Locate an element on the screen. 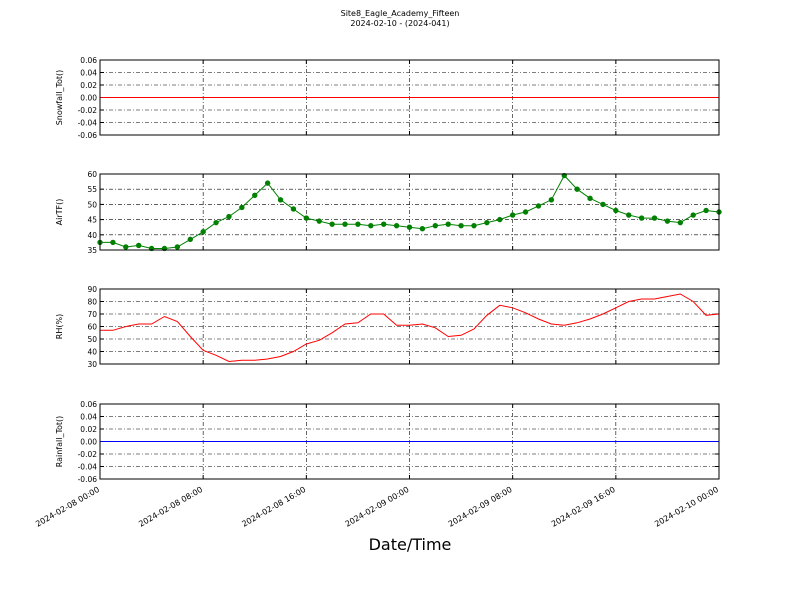  y-tick-label: 55 is located at coordinates (92, 189).